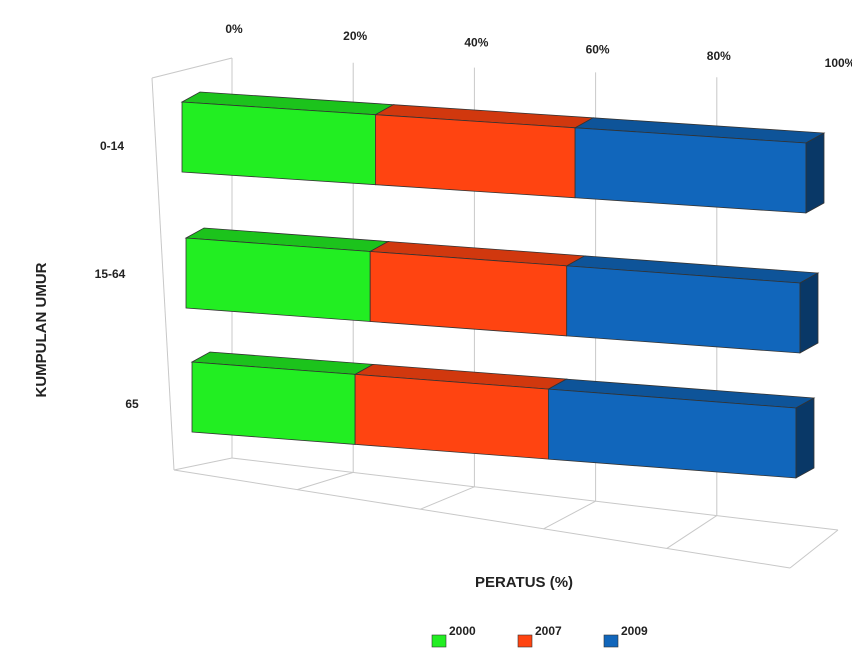 This screenshot has height=648, width=852. I want to click on side-wall-top, so click(192, 68).